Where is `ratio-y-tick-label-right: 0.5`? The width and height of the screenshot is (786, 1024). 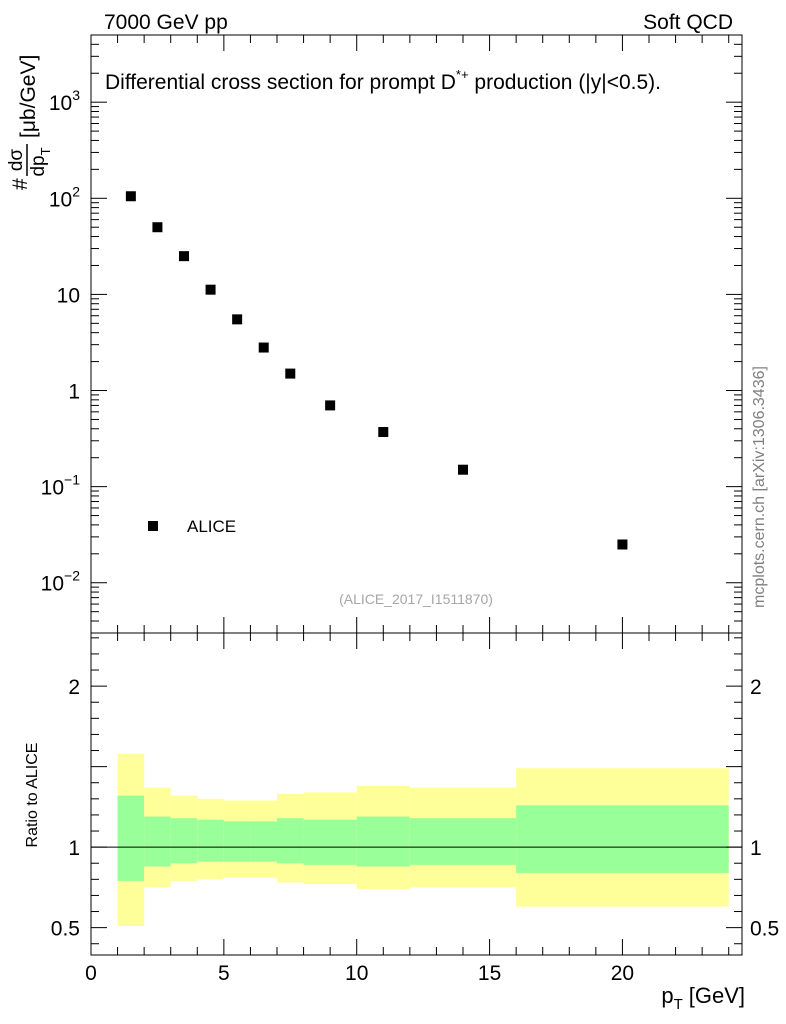 ratio-y-tick-label-right: 0.5 is located at coordinates (764, 929).